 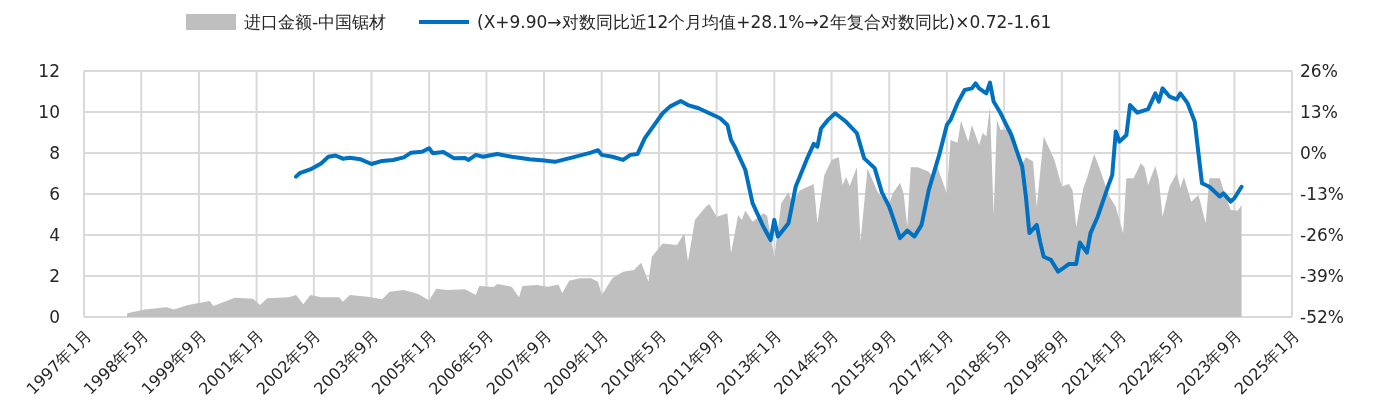 I want to click on y2-tick-label: 26%, so click(x=1319, y=70).